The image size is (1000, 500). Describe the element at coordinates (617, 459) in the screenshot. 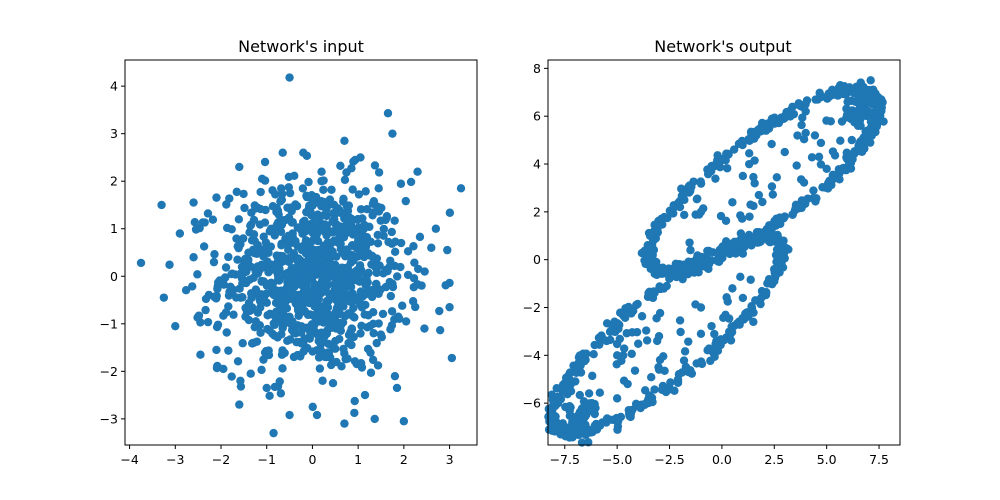

I see `x-tick-label: −5.0` at that location.